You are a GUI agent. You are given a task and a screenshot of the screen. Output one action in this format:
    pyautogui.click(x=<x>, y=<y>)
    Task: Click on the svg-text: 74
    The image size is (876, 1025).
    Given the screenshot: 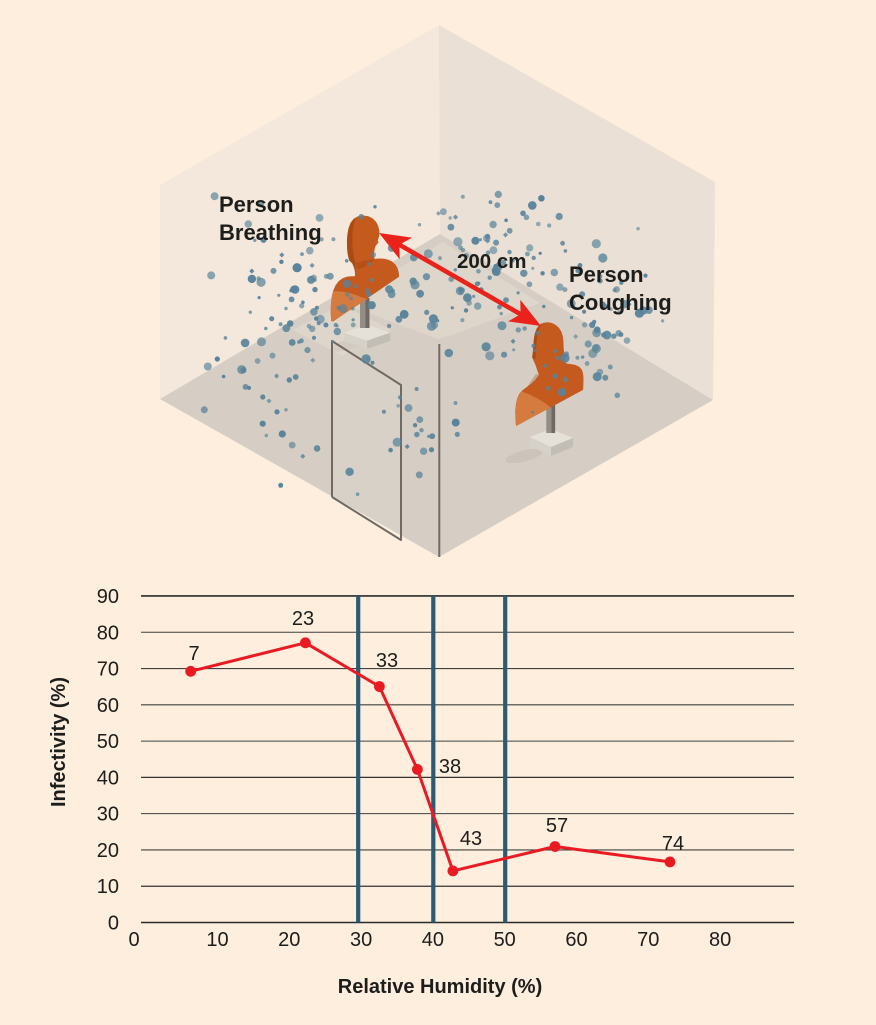 What is the action you would take?
    pyautogui.click(x=673, y=844)
    